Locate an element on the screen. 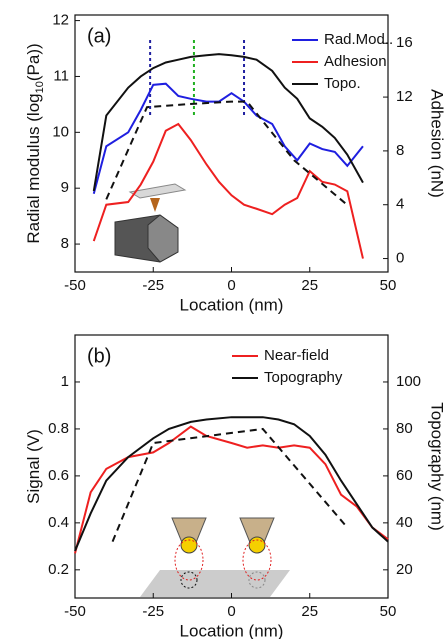  y-tick-label: 0.6 is located at coordinates (58, 475).